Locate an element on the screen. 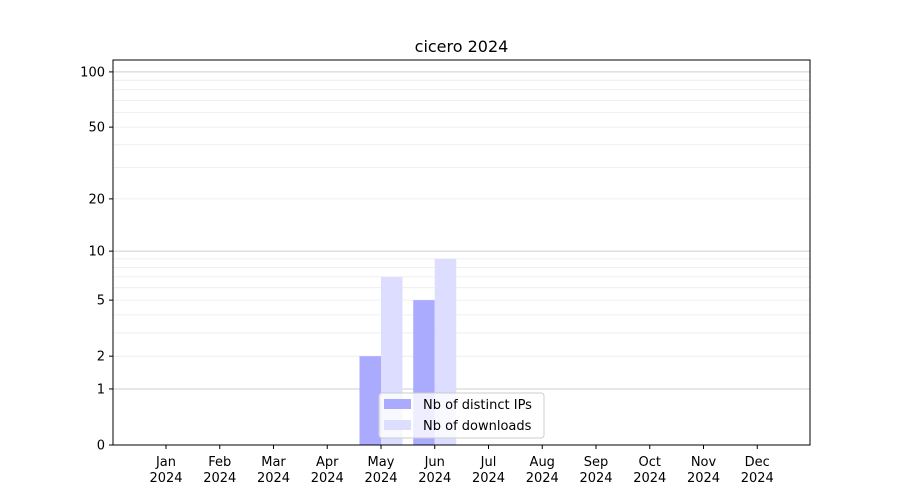 The image size is (900, 500). x-tick-label: May 2024 is located at coordinates (380, 470).